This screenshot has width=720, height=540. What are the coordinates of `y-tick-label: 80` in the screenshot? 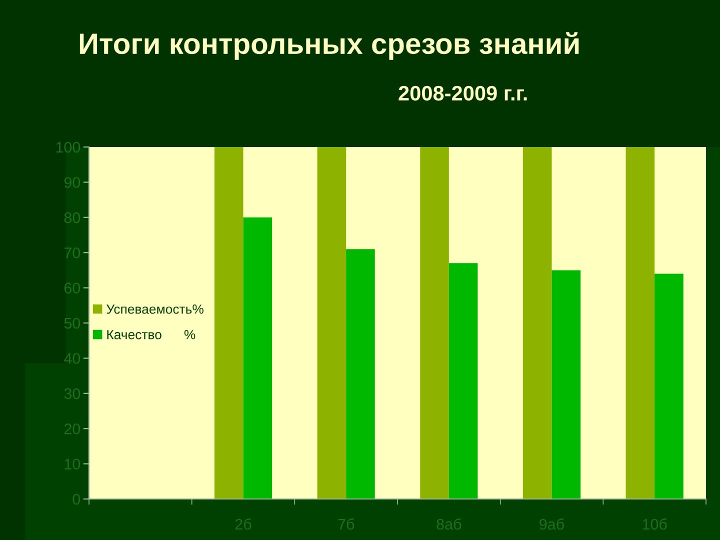 It's located at (72, 218).